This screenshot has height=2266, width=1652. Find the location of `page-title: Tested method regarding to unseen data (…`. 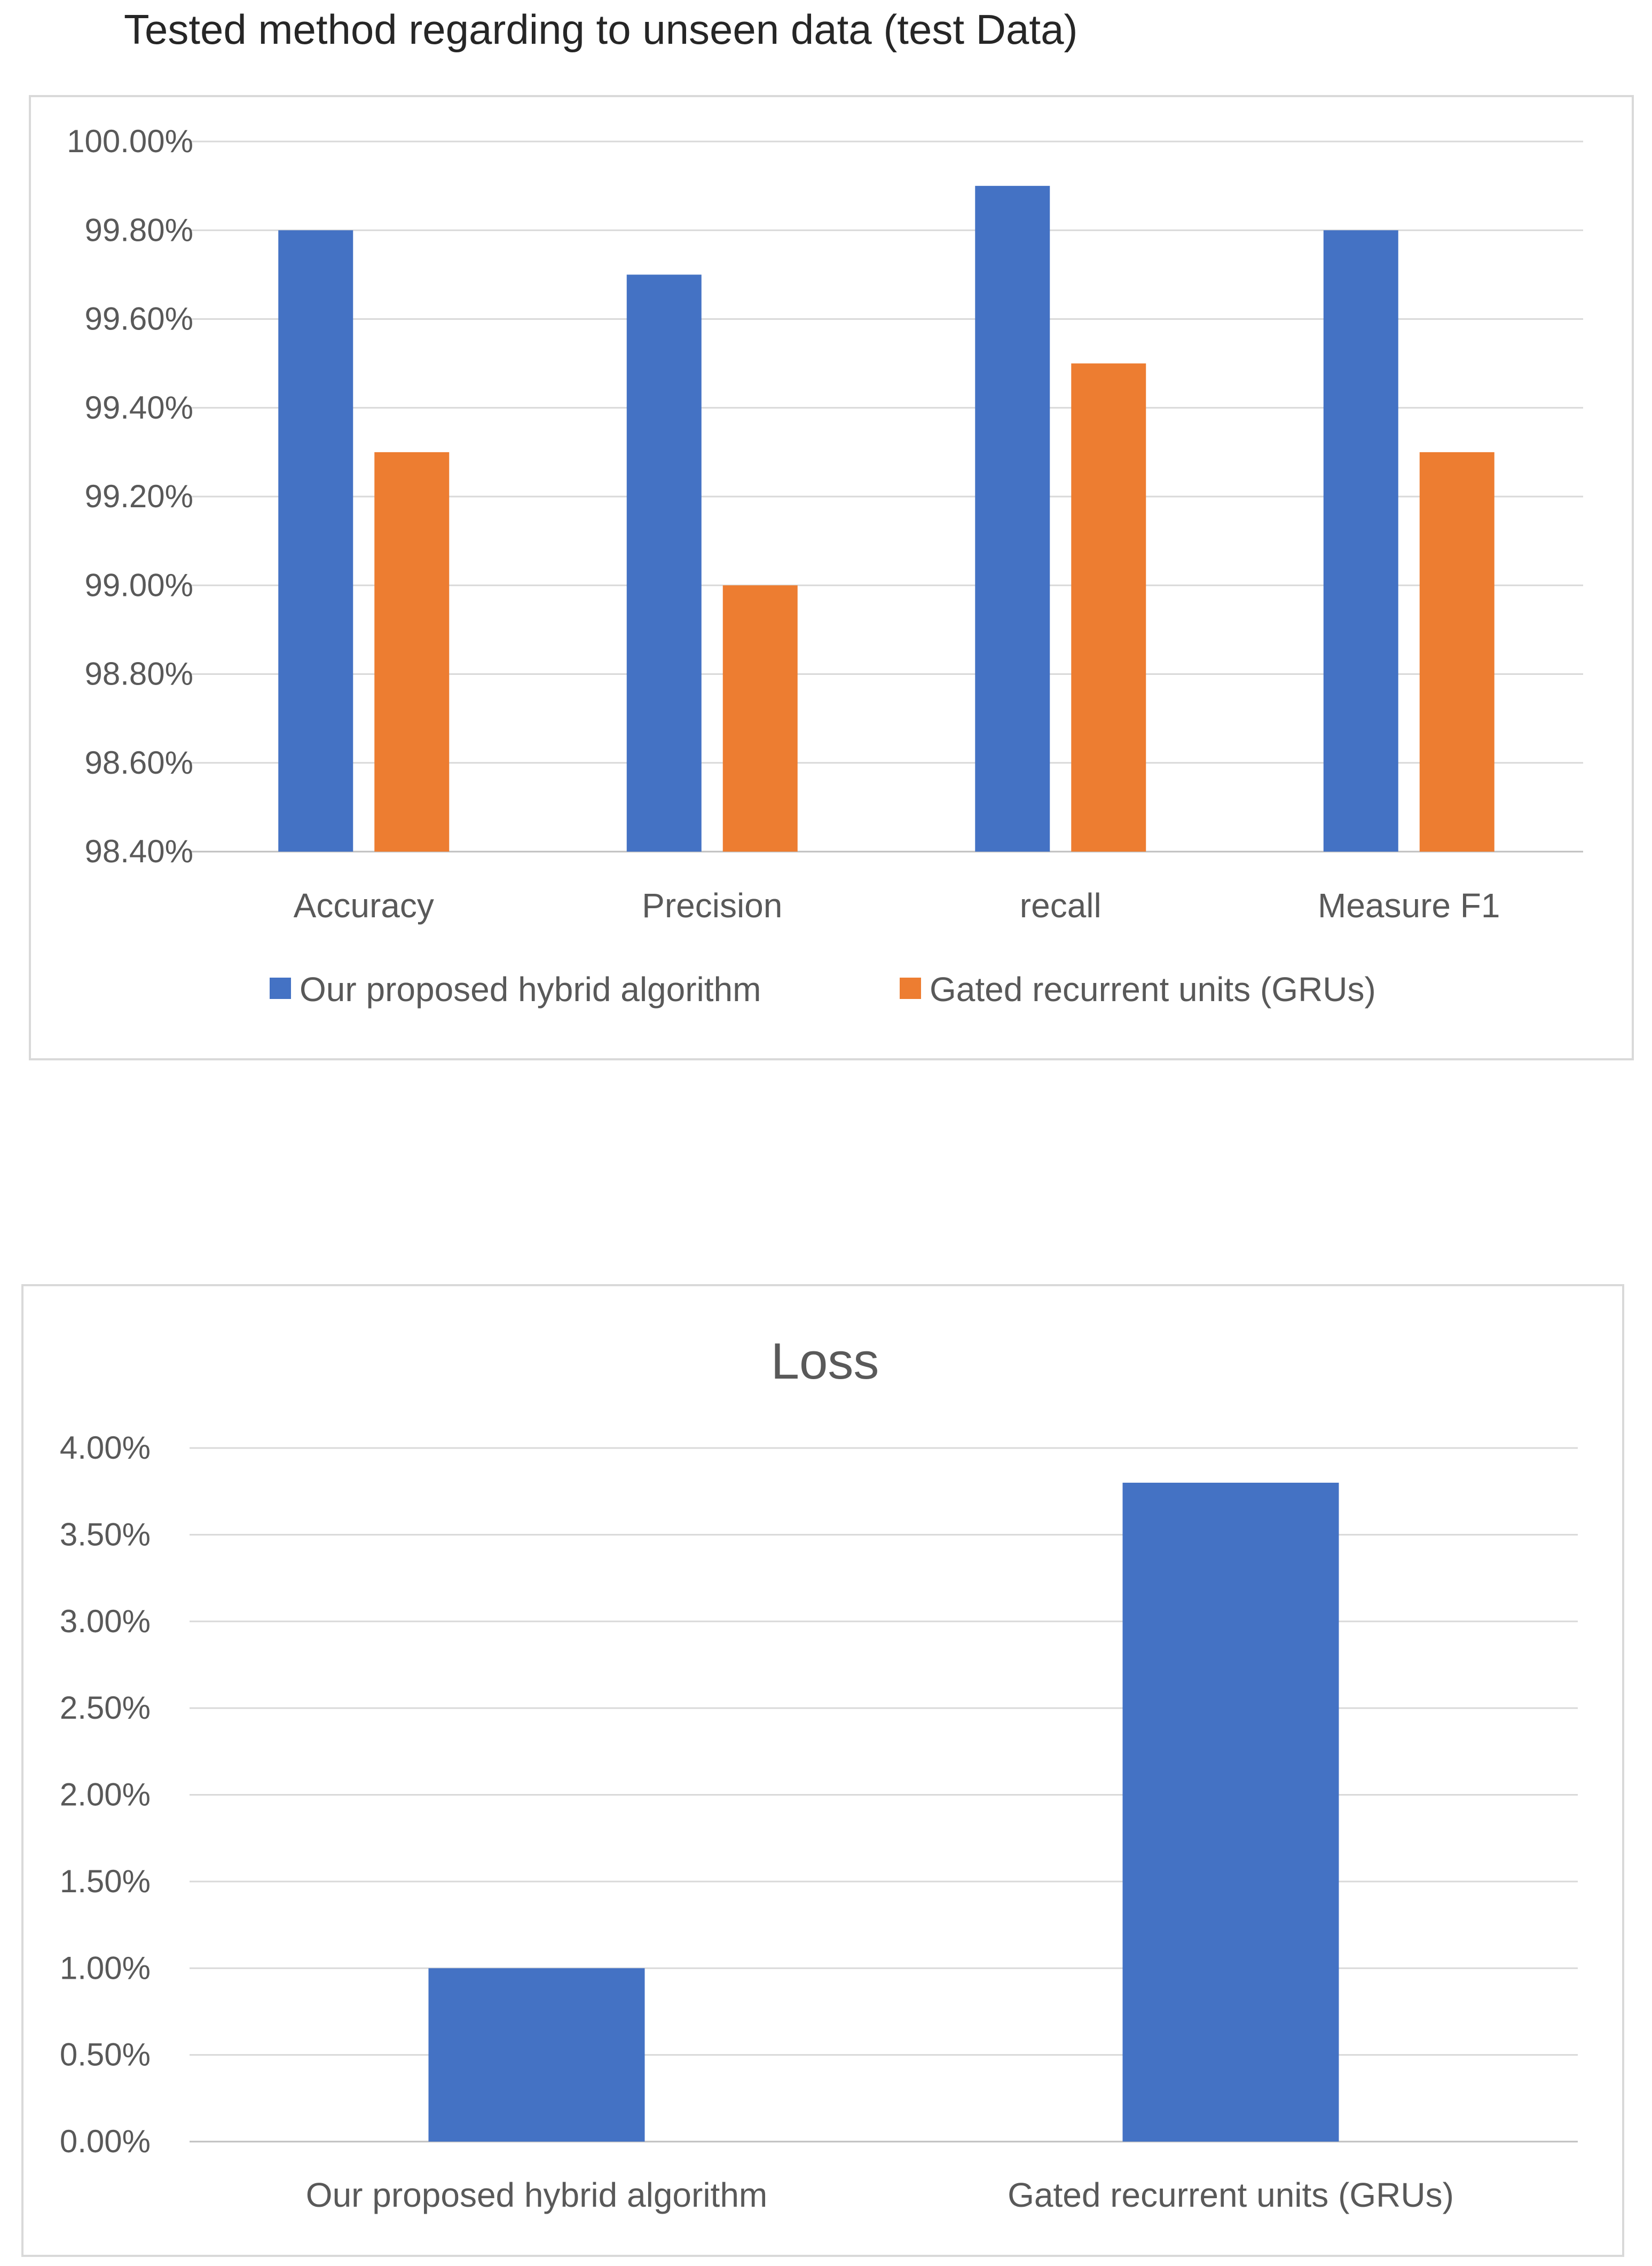

page-title: Tested method regarding to unseen data (… is located at coordinates (601, 29).